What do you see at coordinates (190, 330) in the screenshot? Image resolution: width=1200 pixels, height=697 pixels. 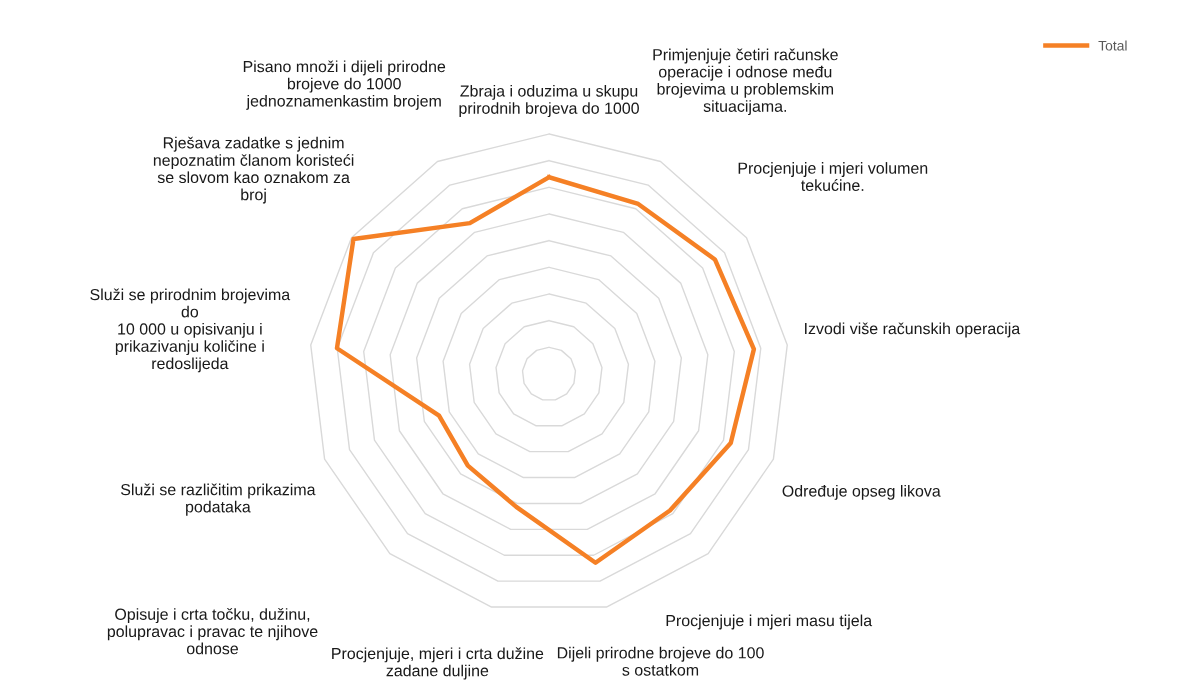 I see `spoke-label: Služi se prirodnim brojevima do 10 000 u opisivanju i prikazivanju količine i redoslijeda` at bounding box center [190, 330].